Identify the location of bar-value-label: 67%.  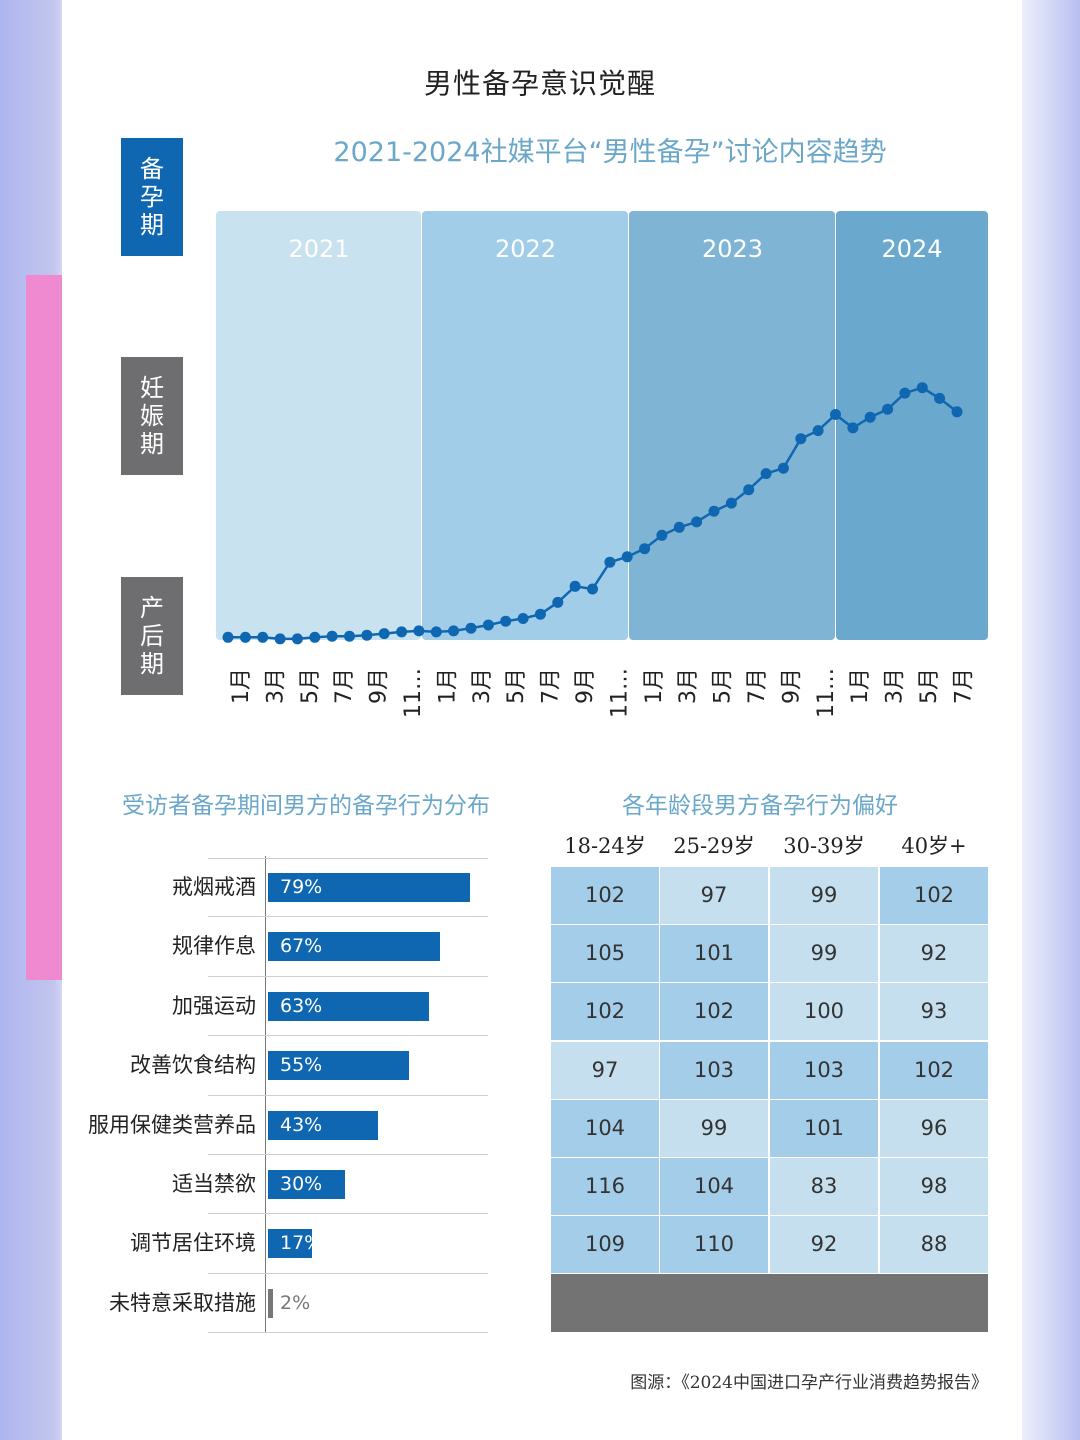
(301, 946).